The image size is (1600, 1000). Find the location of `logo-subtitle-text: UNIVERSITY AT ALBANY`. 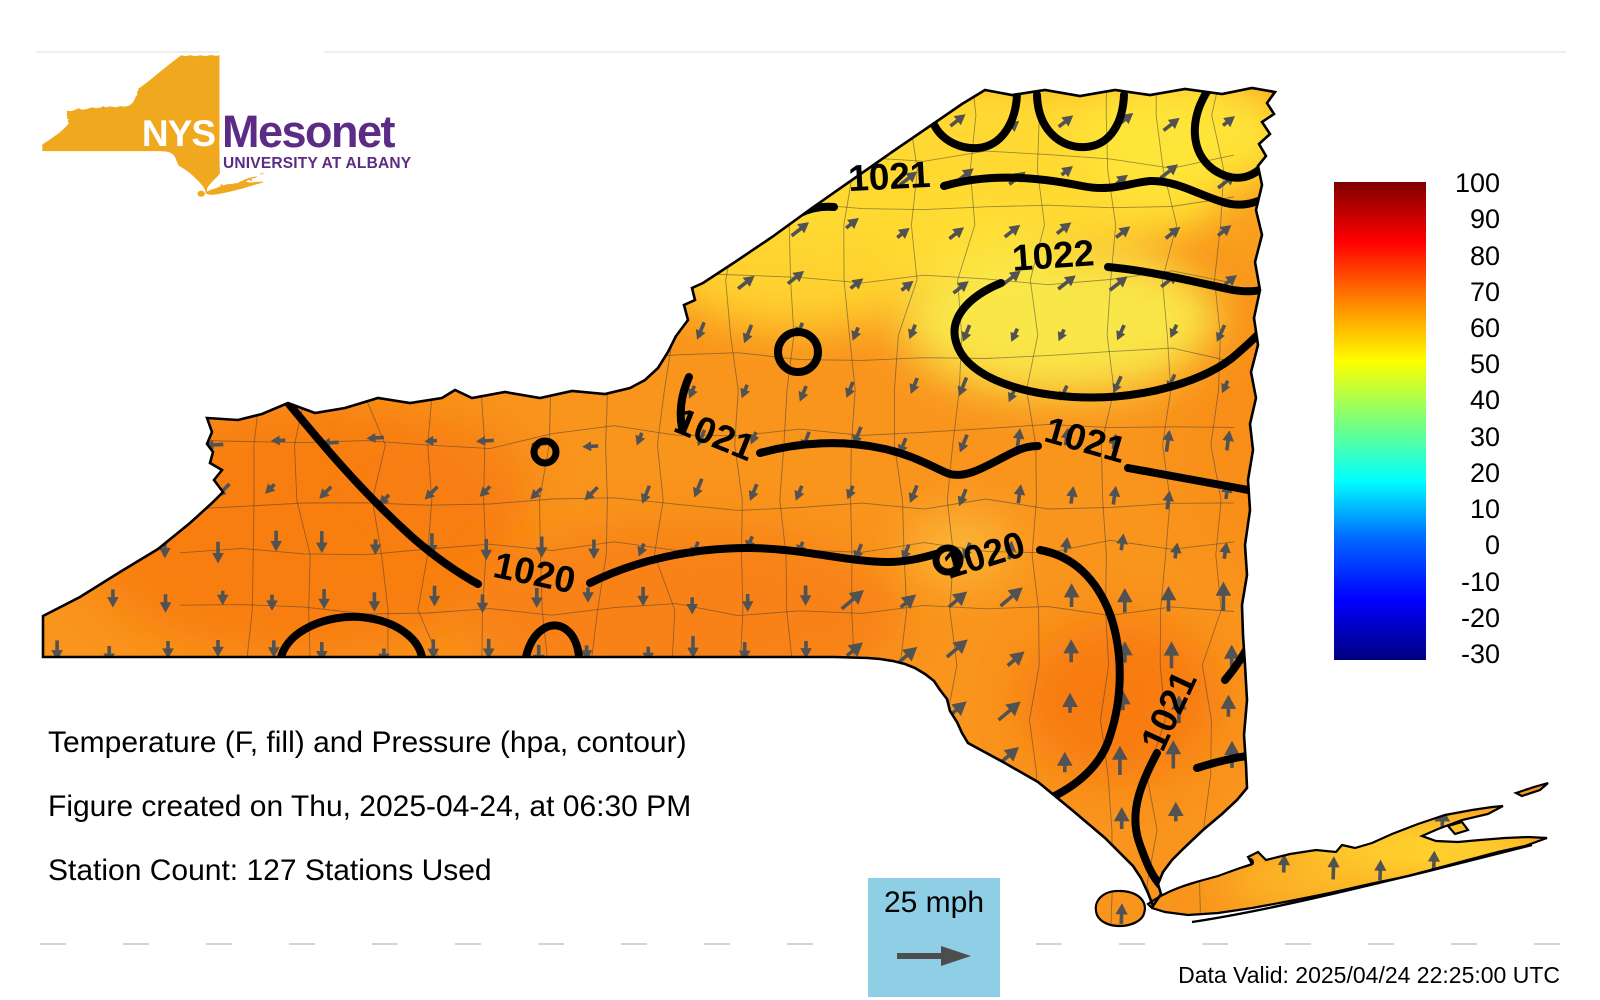

logo-subtitle-text: UNIVERSITY AT ALBANY is located at coordinates (317, 163).